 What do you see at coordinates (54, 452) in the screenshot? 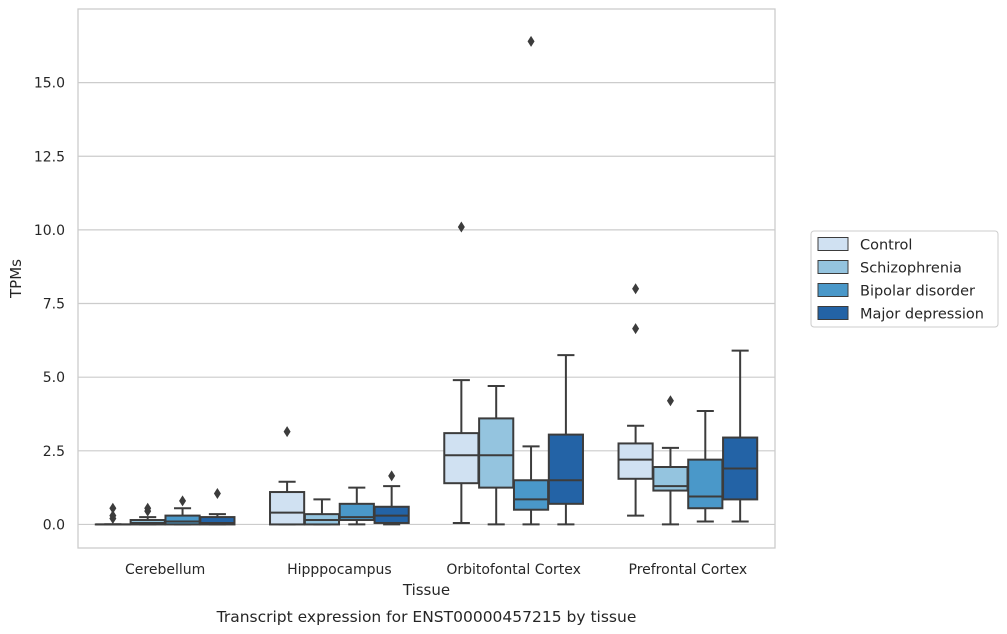
I see `y-tick-label: 2.5` at bounding box center [54, 452].